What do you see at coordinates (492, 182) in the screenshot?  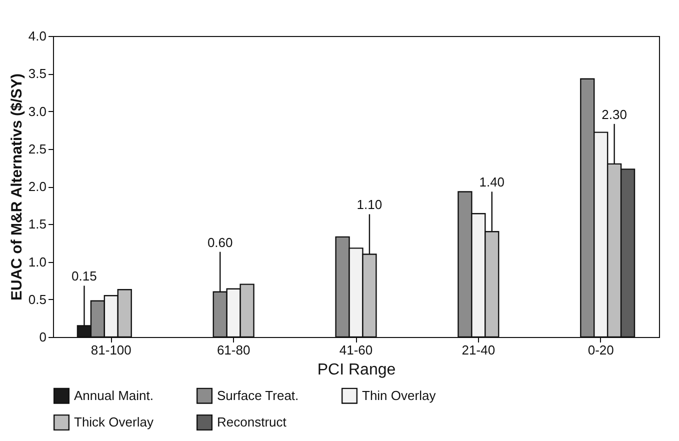 I see `data-label: 1.40` at bounding box center [492, 182].